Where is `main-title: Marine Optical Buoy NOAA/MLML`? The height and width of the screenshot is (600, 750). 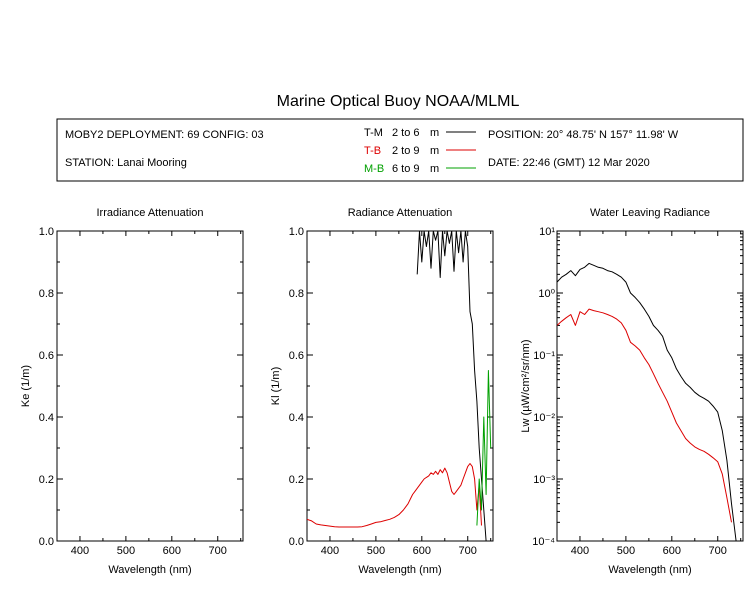 main-title: Marine Optical Buoy NOAA/MLML is located at coordinates (398, 101).